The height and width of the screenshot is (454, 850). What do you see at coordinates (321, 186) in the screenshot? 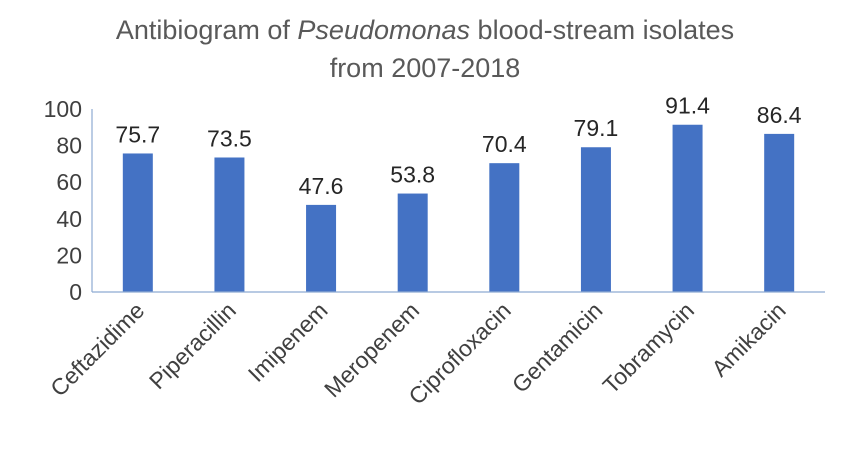
I see `data-label: 47.6` at bounding box center [321, 186].